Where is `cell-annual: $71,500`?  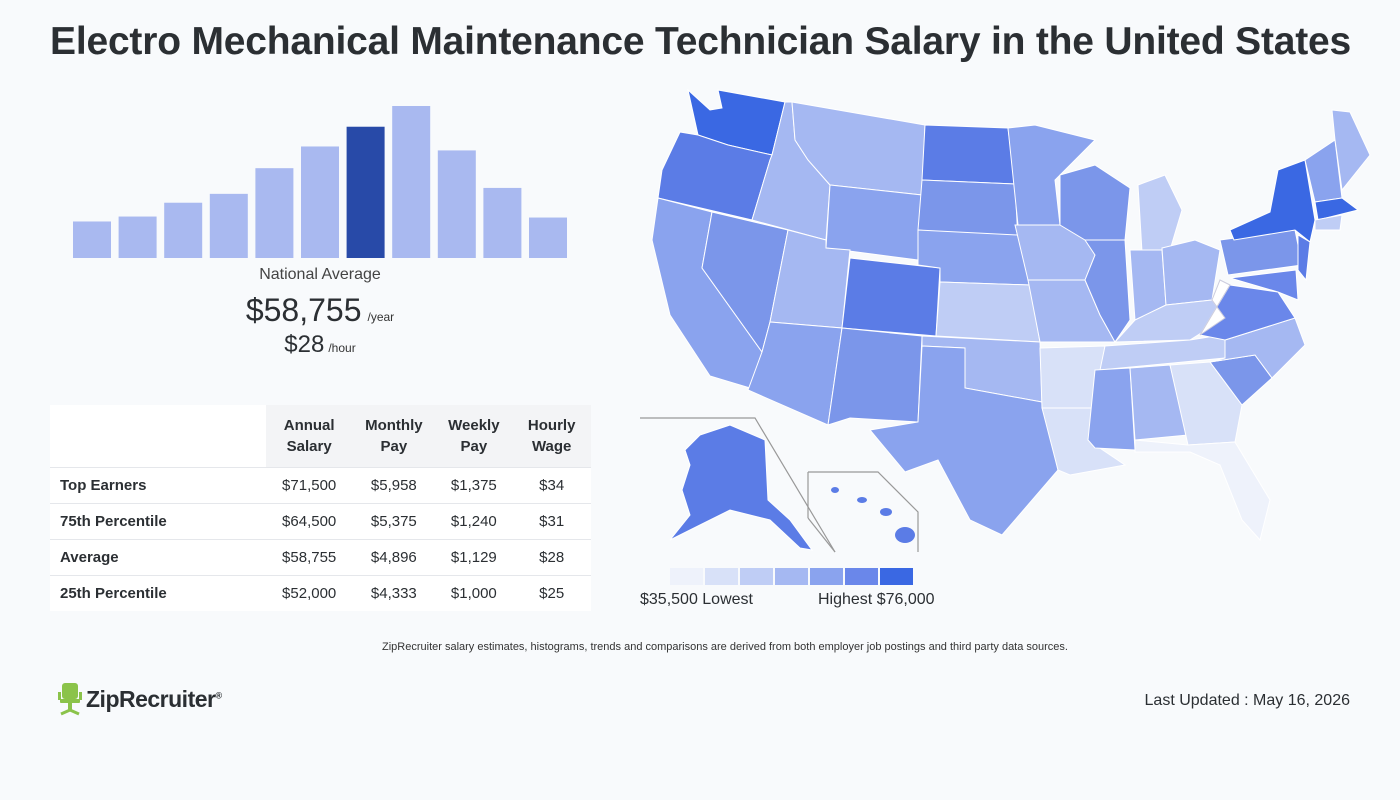 cell-annual: $71,500 is located at coordinates (309, 485).